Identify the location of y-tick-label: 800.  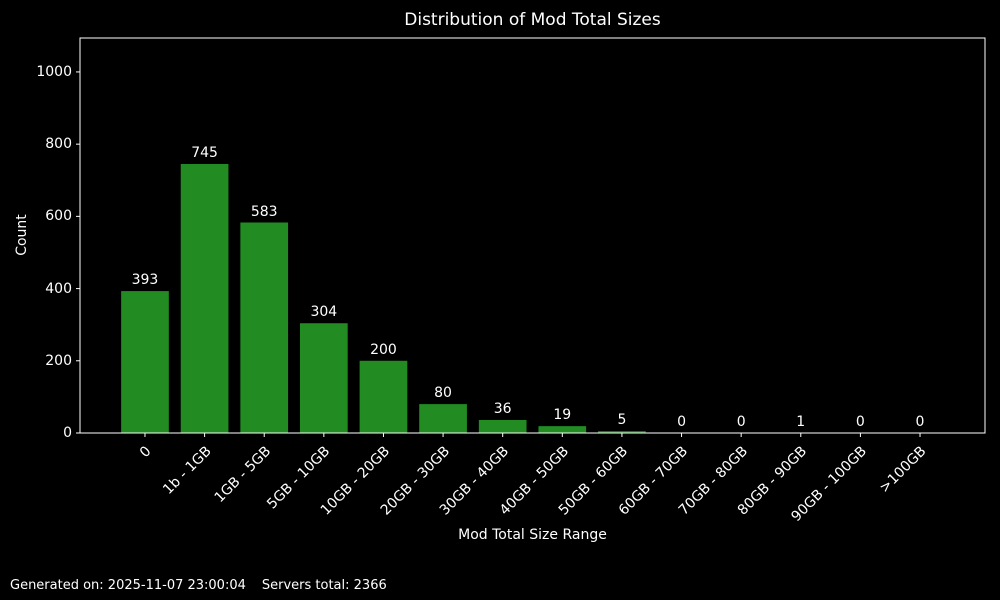
(58, 144).